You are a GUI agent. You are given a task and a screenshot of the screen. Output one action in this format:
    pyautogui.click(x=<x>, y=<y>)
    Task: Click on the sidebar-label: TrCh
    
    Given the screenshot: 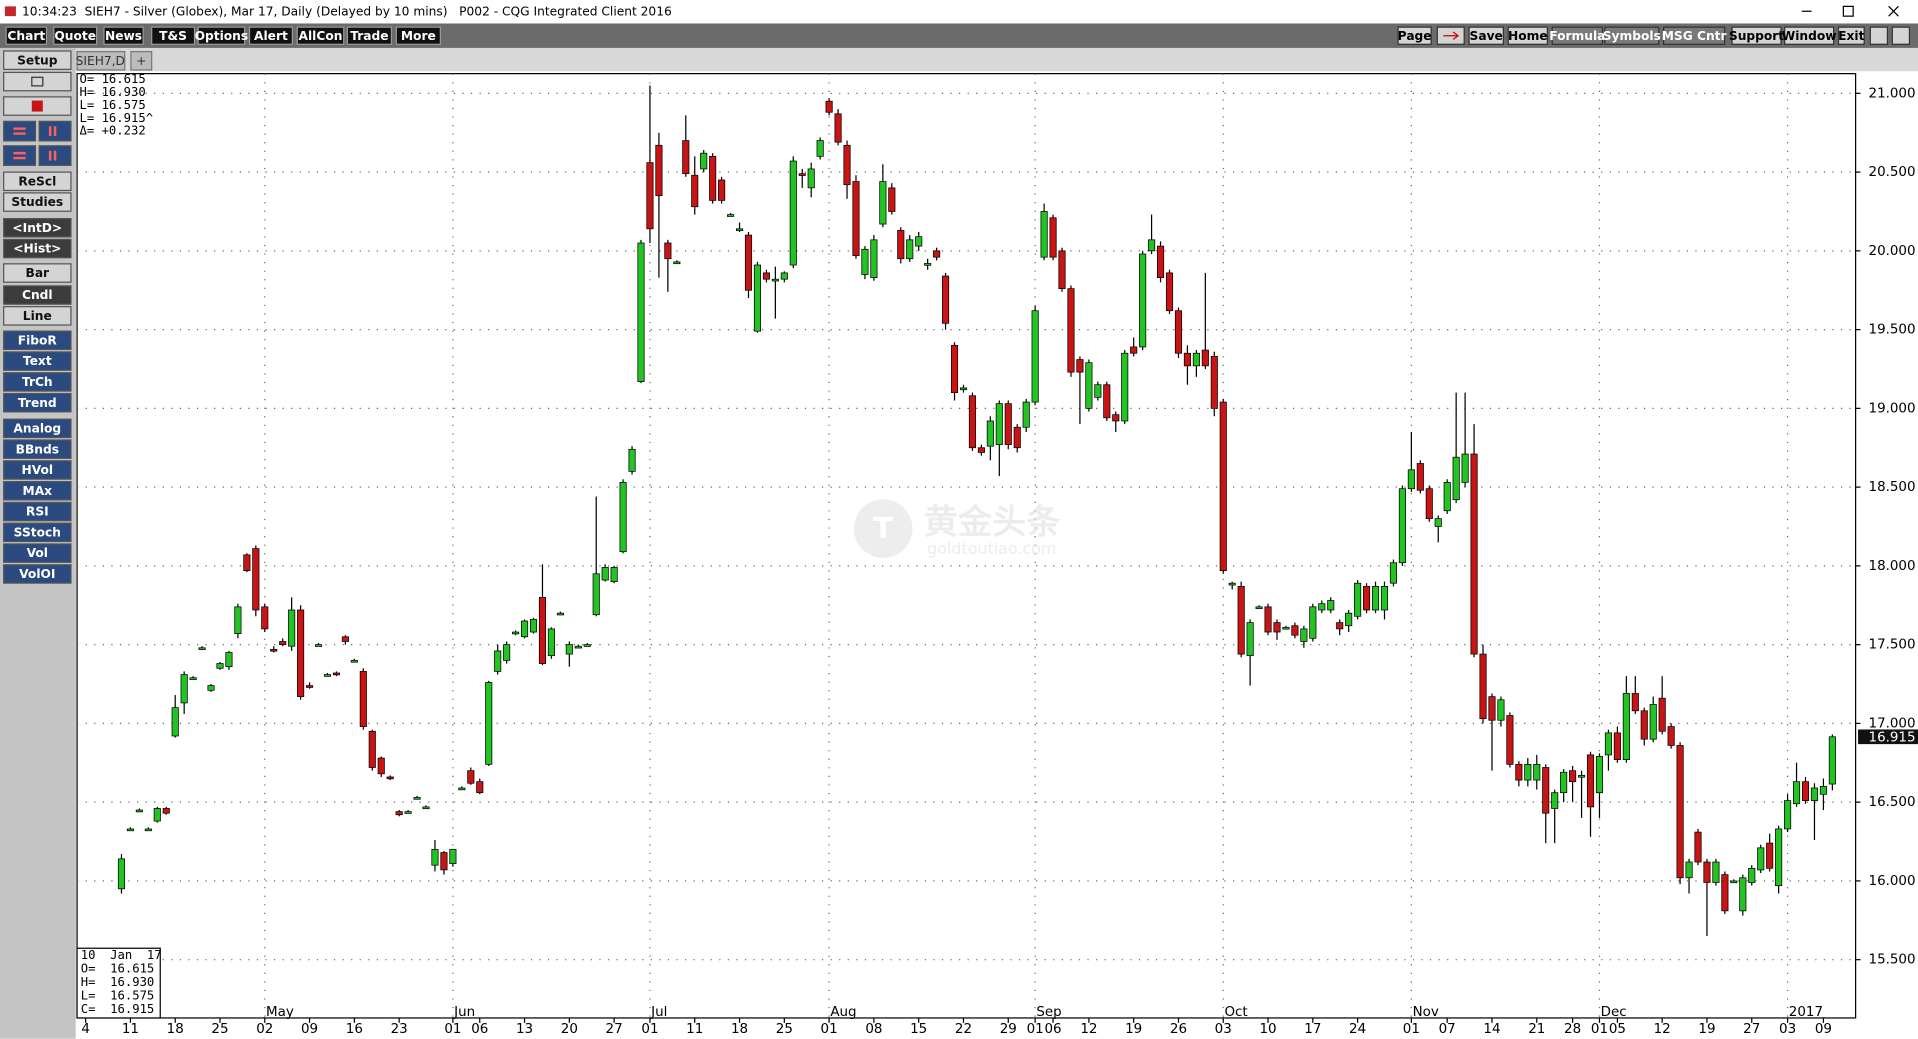 What is the action you would take?
    pyautogui.click(x=37, y=382)
    